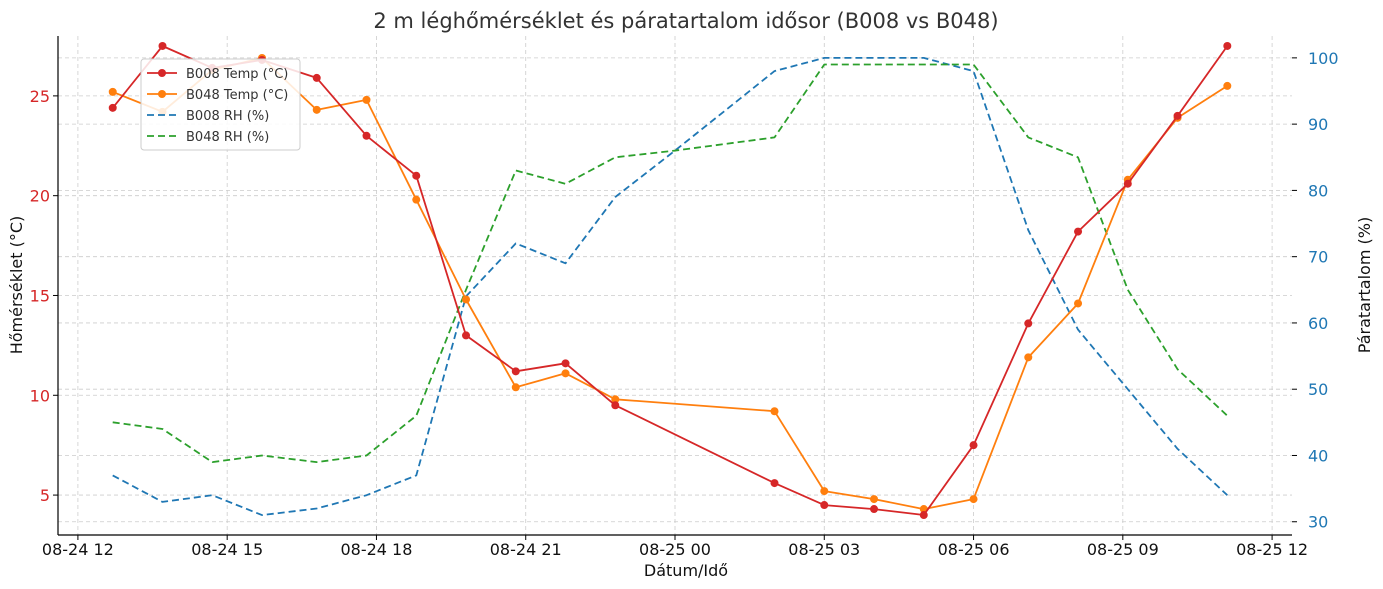 The image size is (1383, 589). What do you see at coordinates (227, 116) in the screenshot?
I see `legend-entry-label: B008 RH (%)` at bounding box center [227, 116].